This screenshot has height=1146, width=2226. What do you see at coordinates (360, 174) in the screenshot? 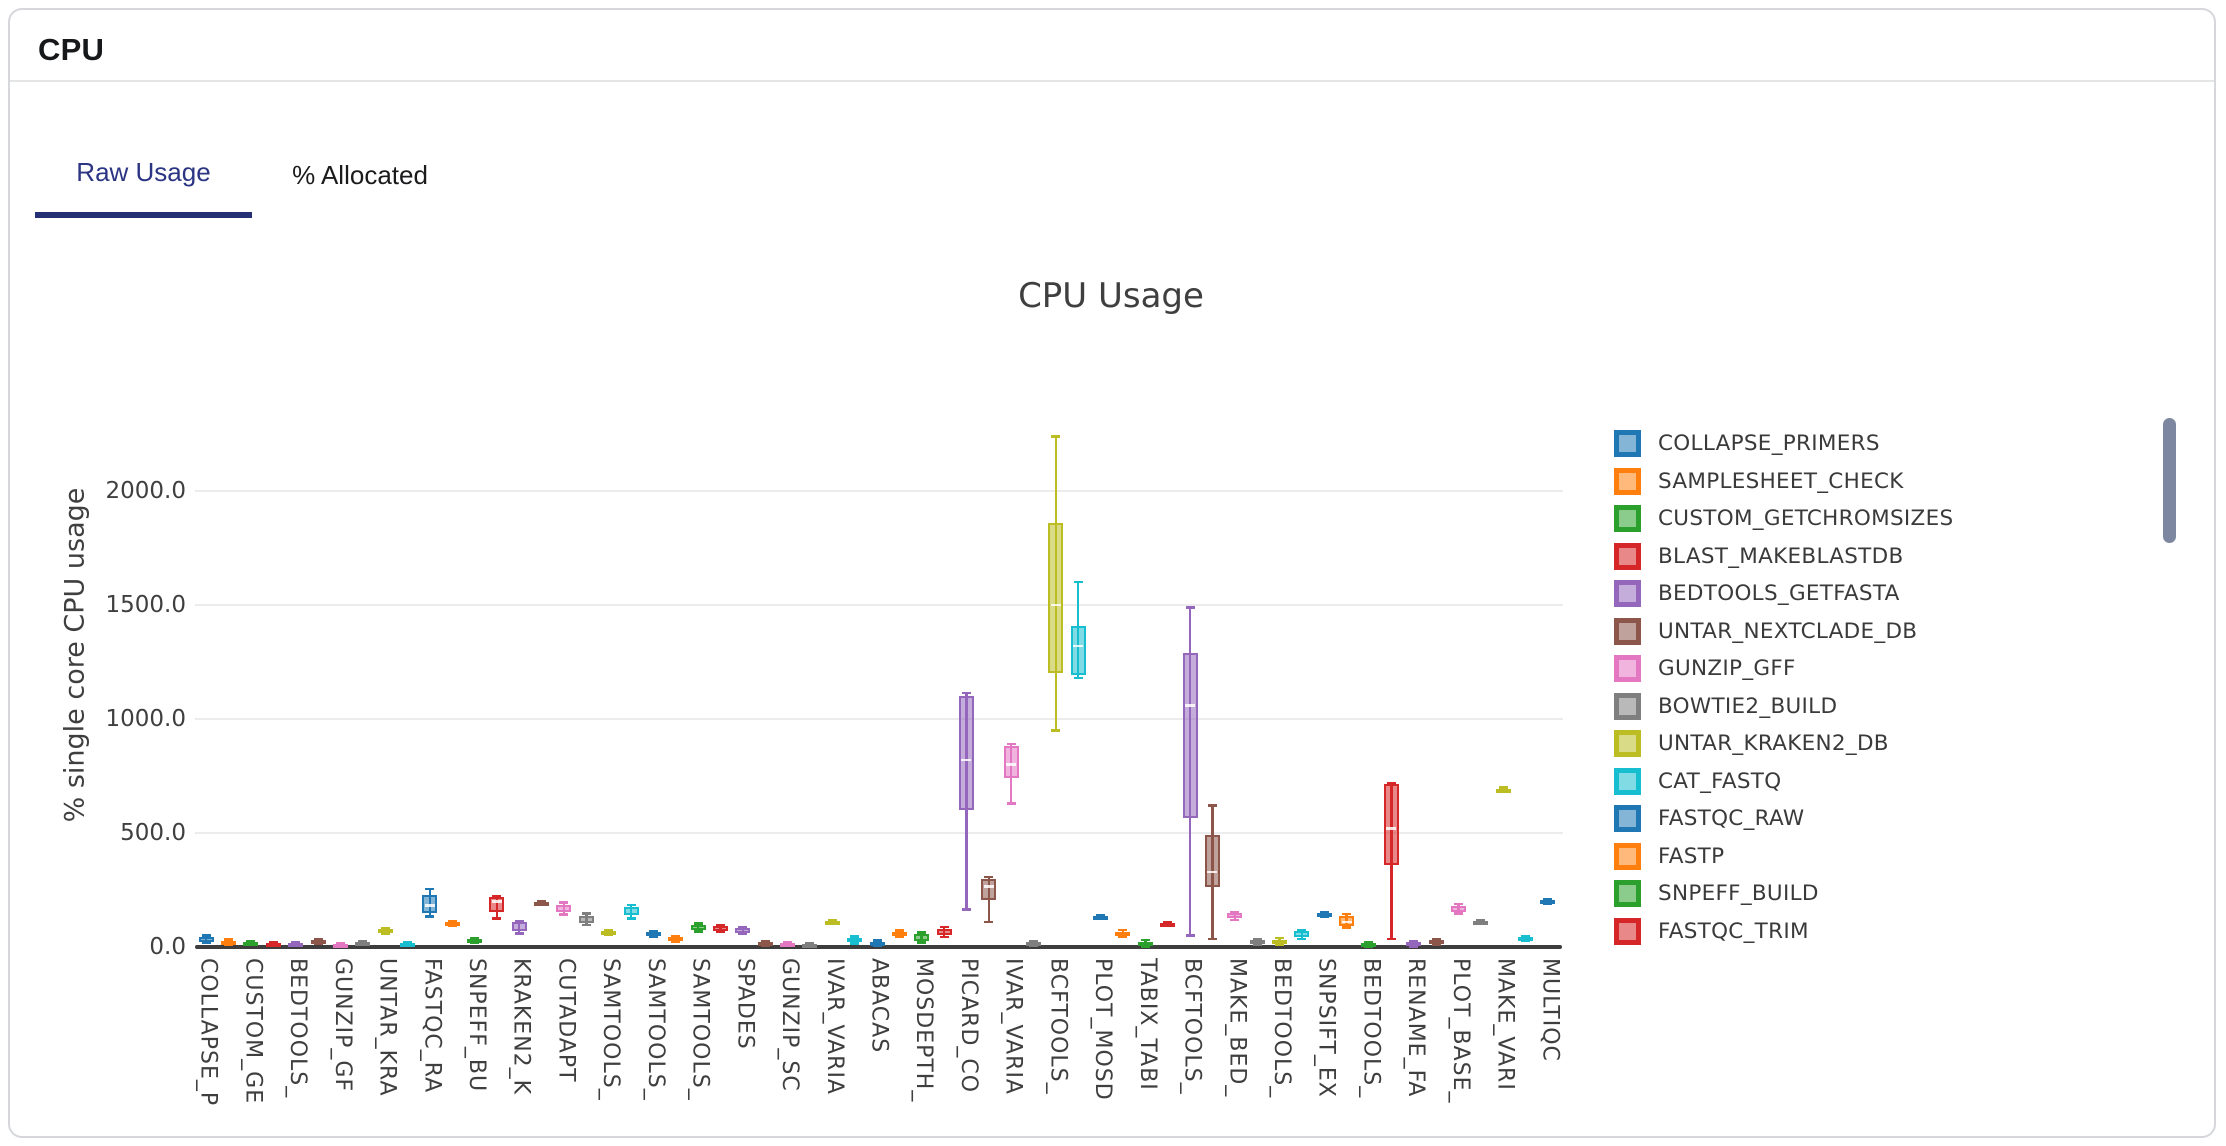
I see `tab-percent-allocated: % Allocated` at bounding box center [360, 174].